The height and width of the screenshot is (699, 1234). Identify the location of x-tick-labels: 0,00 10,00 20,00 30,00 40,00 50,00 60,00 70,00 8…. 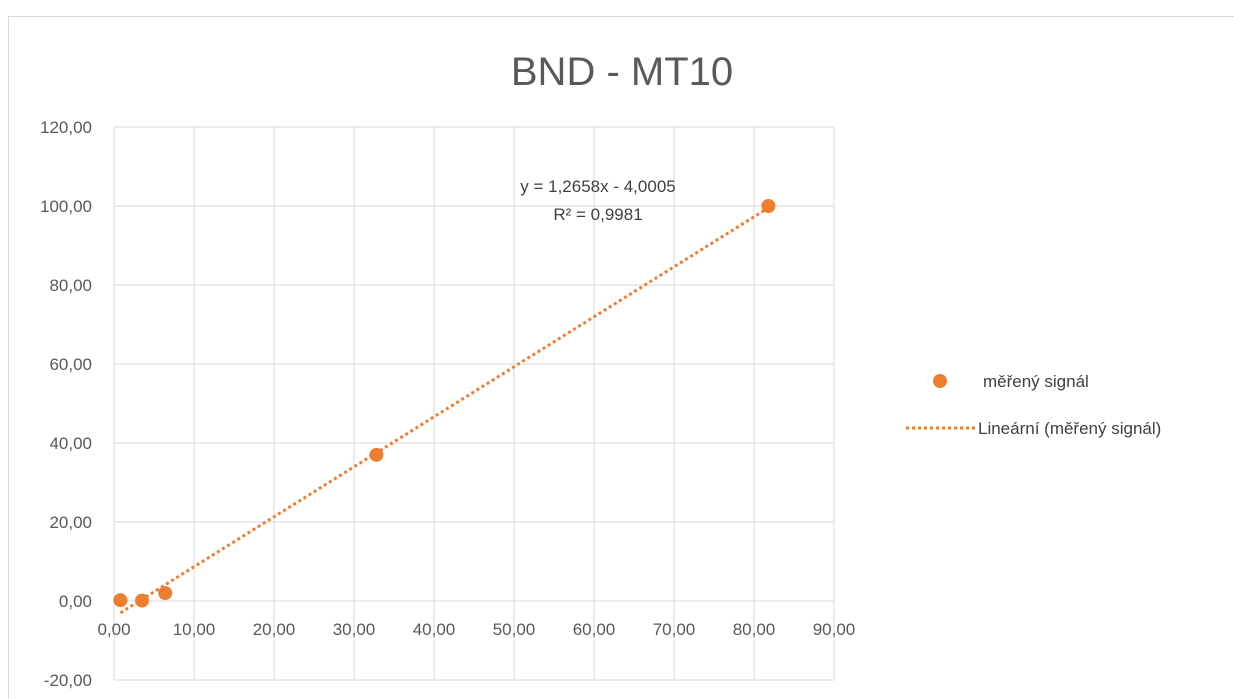
(476, 629).